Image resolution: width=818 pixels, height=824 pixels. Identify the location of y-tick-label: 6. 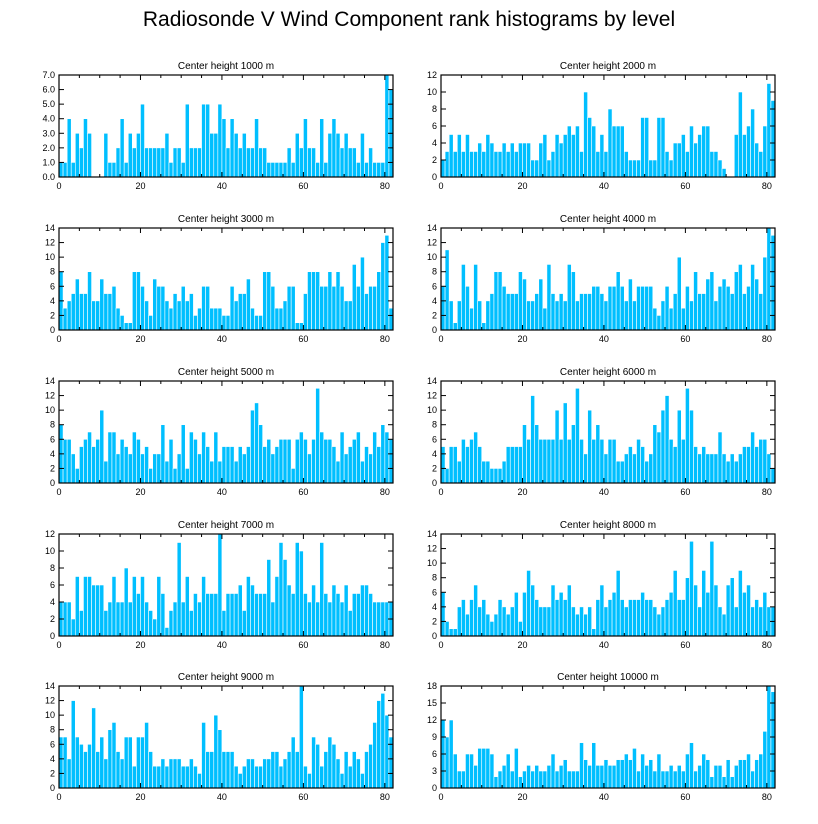
(434, 286).